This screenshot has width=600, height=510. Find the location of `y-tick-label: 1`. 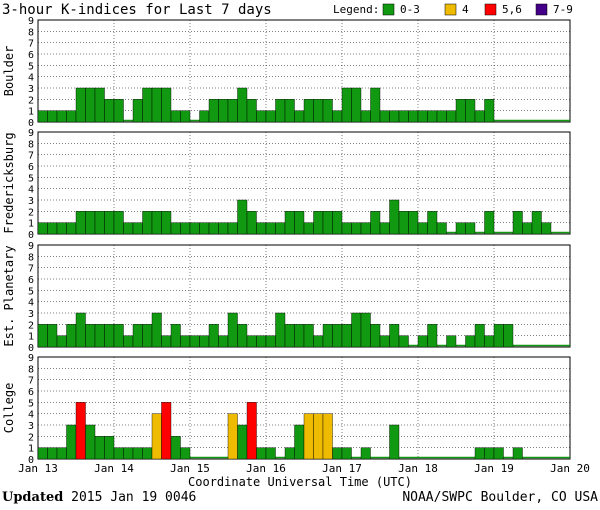

y-tick-label: 1 is located at coordinates (31, 224).